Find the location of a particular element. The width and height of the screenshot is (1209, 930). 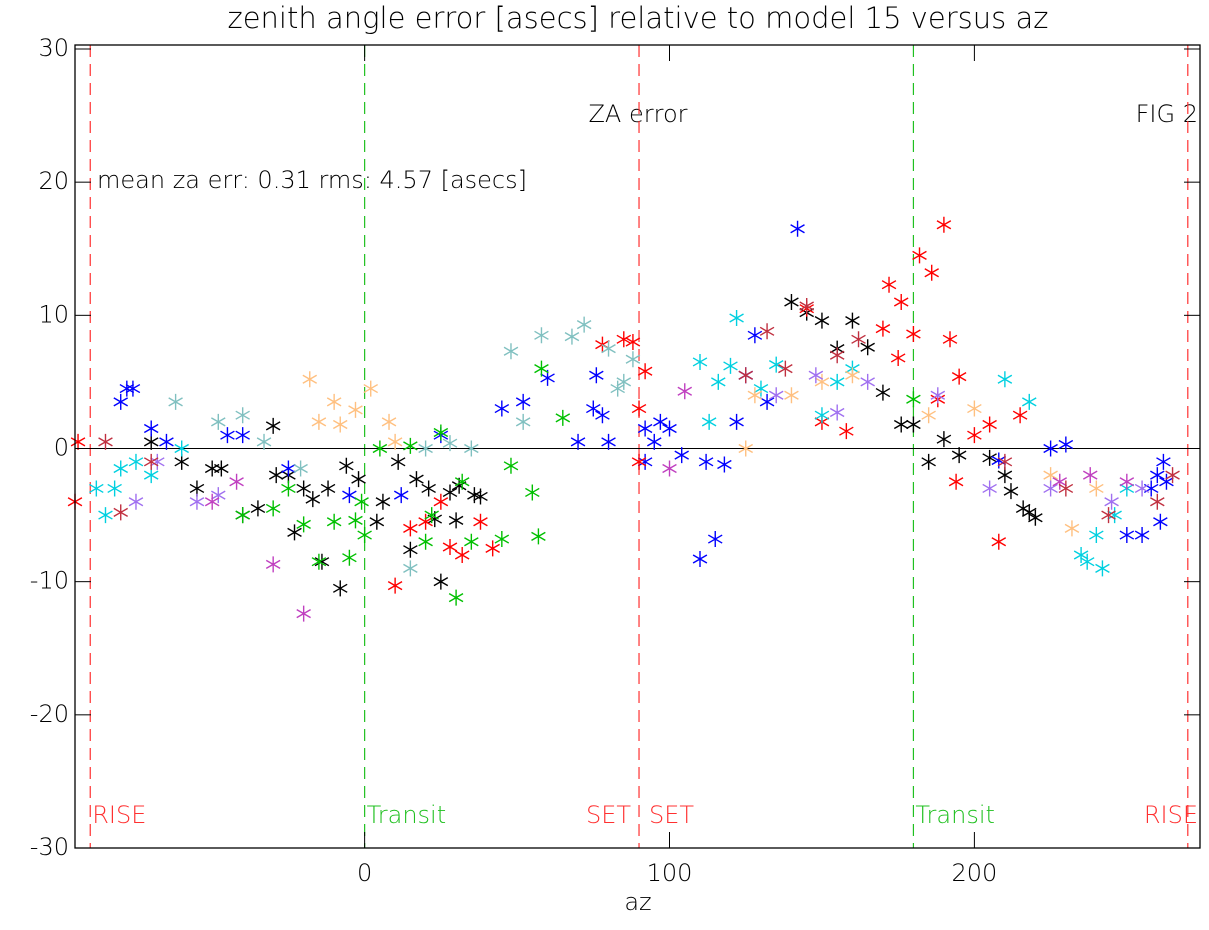

y-tick-label: -10 is located at coordinates (49, 581).